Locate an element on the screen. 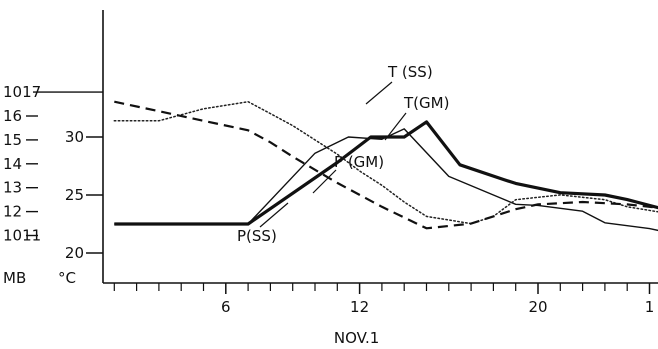  temperature-tick-label: 20 is located at coordinates (74, 253).